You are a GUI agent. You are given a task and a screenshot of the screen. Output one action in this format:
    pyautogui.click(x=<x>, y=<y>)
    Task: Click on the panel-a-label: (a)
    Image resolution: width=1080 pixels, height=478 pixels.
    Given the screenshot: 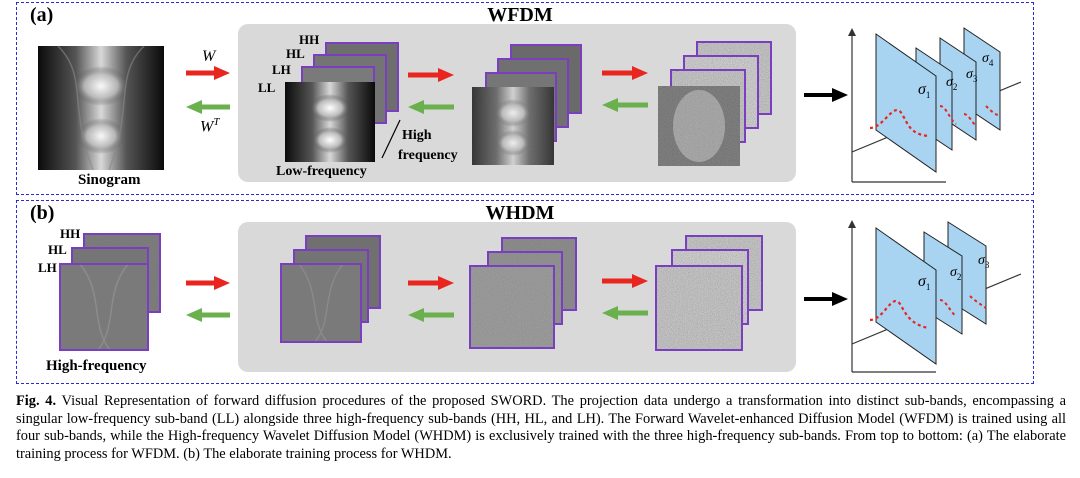 What is the action you would take?
    pyautogui.click(x=42, y=15)
    